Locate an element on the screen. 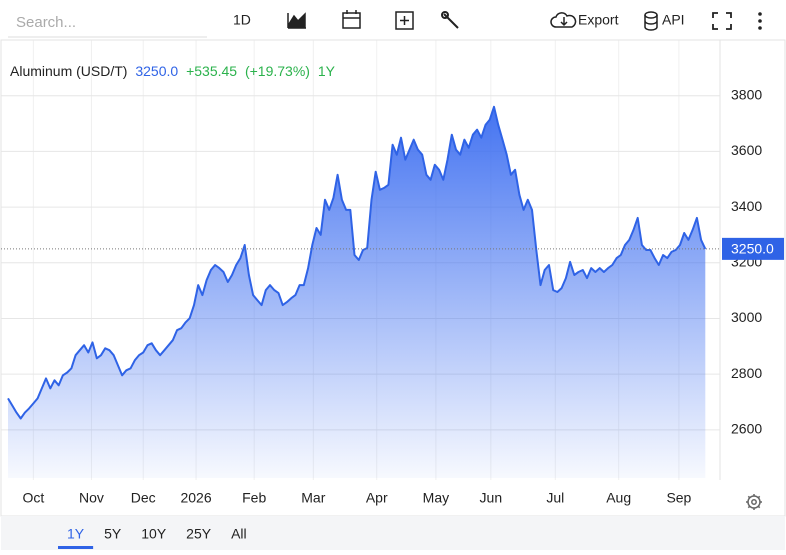 Image resolution: width=786 pixels, height=555 pixels. y-tick-label: 3400 is located at coordinates (746, 206).